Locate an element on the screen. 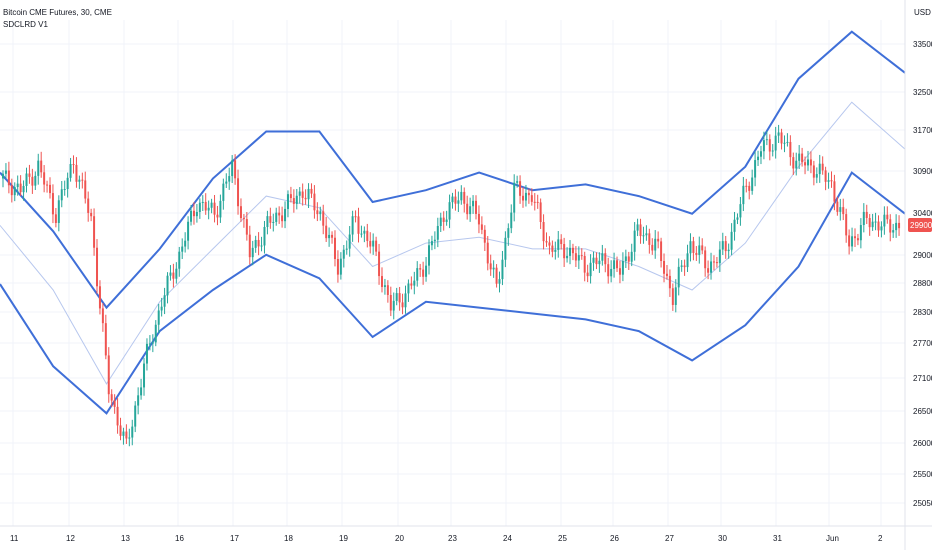 This screenshot has width=932, height=555. price-tick-label: 27700 is located at coordinates (922, 343).